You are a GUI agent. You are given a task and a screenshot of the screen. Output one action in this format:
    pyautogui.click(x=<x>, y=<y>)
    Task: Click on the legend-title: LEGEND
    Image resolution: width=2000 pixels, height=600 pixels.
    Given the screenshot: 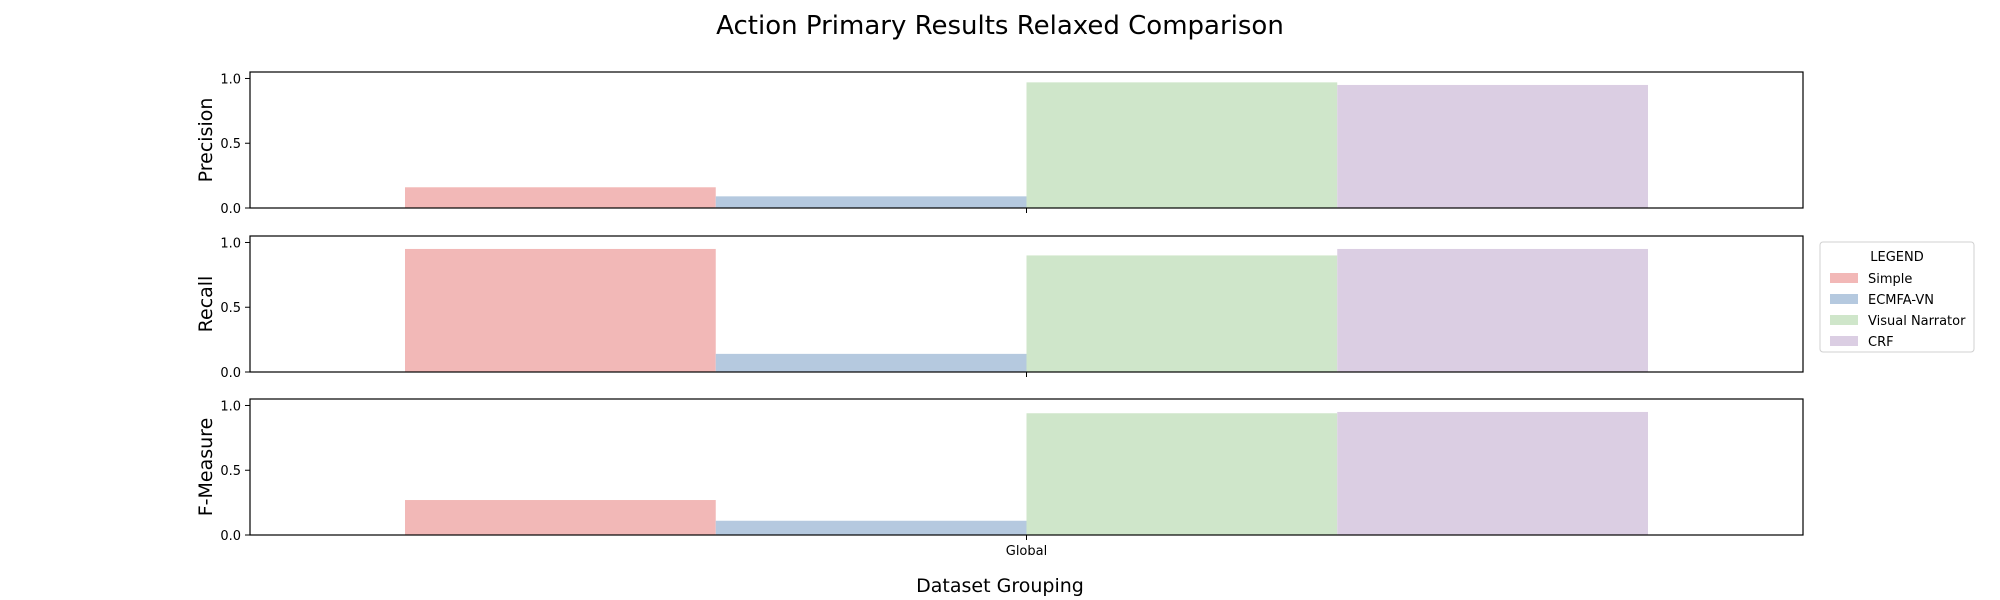 What is the action you would take?
    pyautogui.click(x=1896, y=257)
    